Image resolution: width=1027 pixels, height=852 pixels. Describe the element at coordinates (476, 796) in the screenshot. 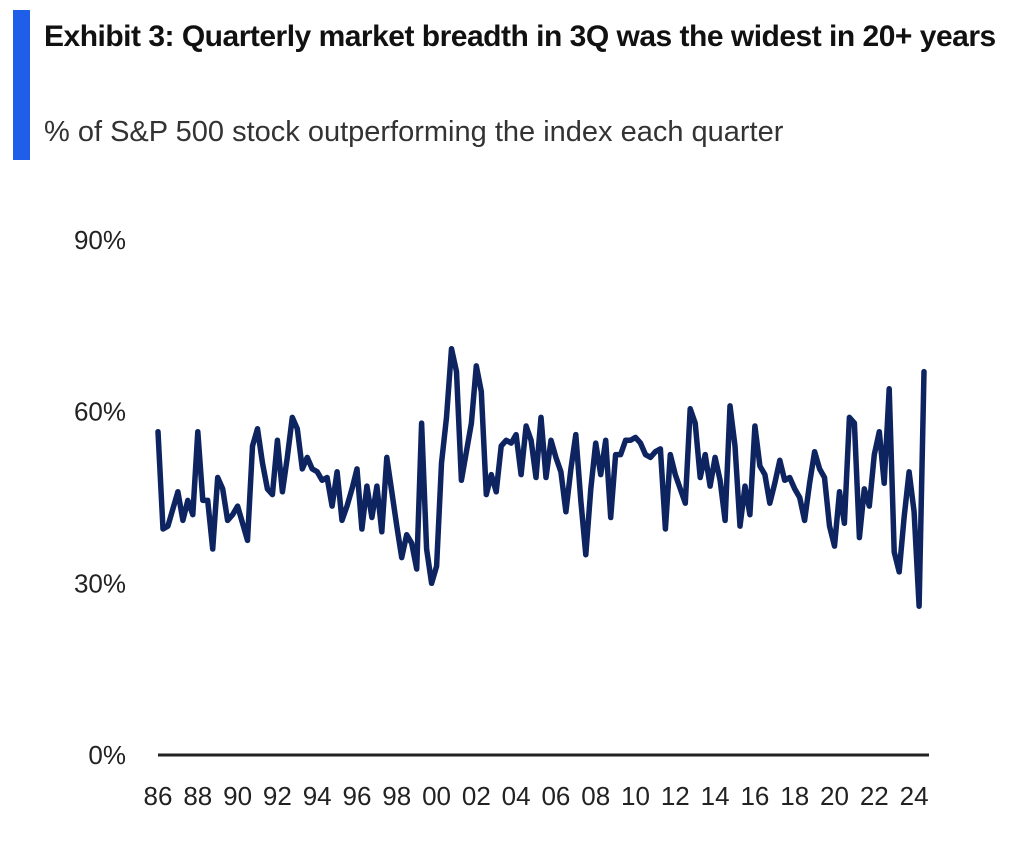

I see `x-tick-label: 02` at that location.